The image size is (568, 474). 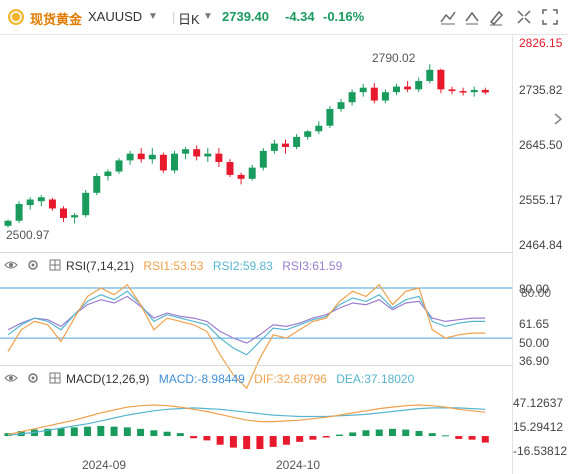 What do you see at coordinates (153, 16) in the screenshot?
I see `symbol-dropdown-icon: ▼` at bounding box center [153, 16].